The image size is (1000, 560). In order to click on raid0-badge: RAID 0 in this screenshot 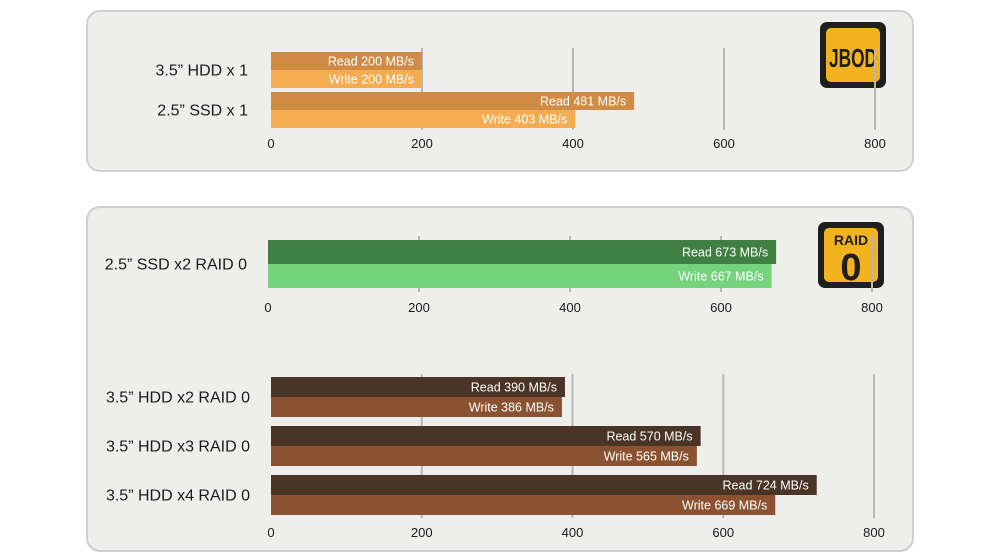, I will do `click(851, 255)`.